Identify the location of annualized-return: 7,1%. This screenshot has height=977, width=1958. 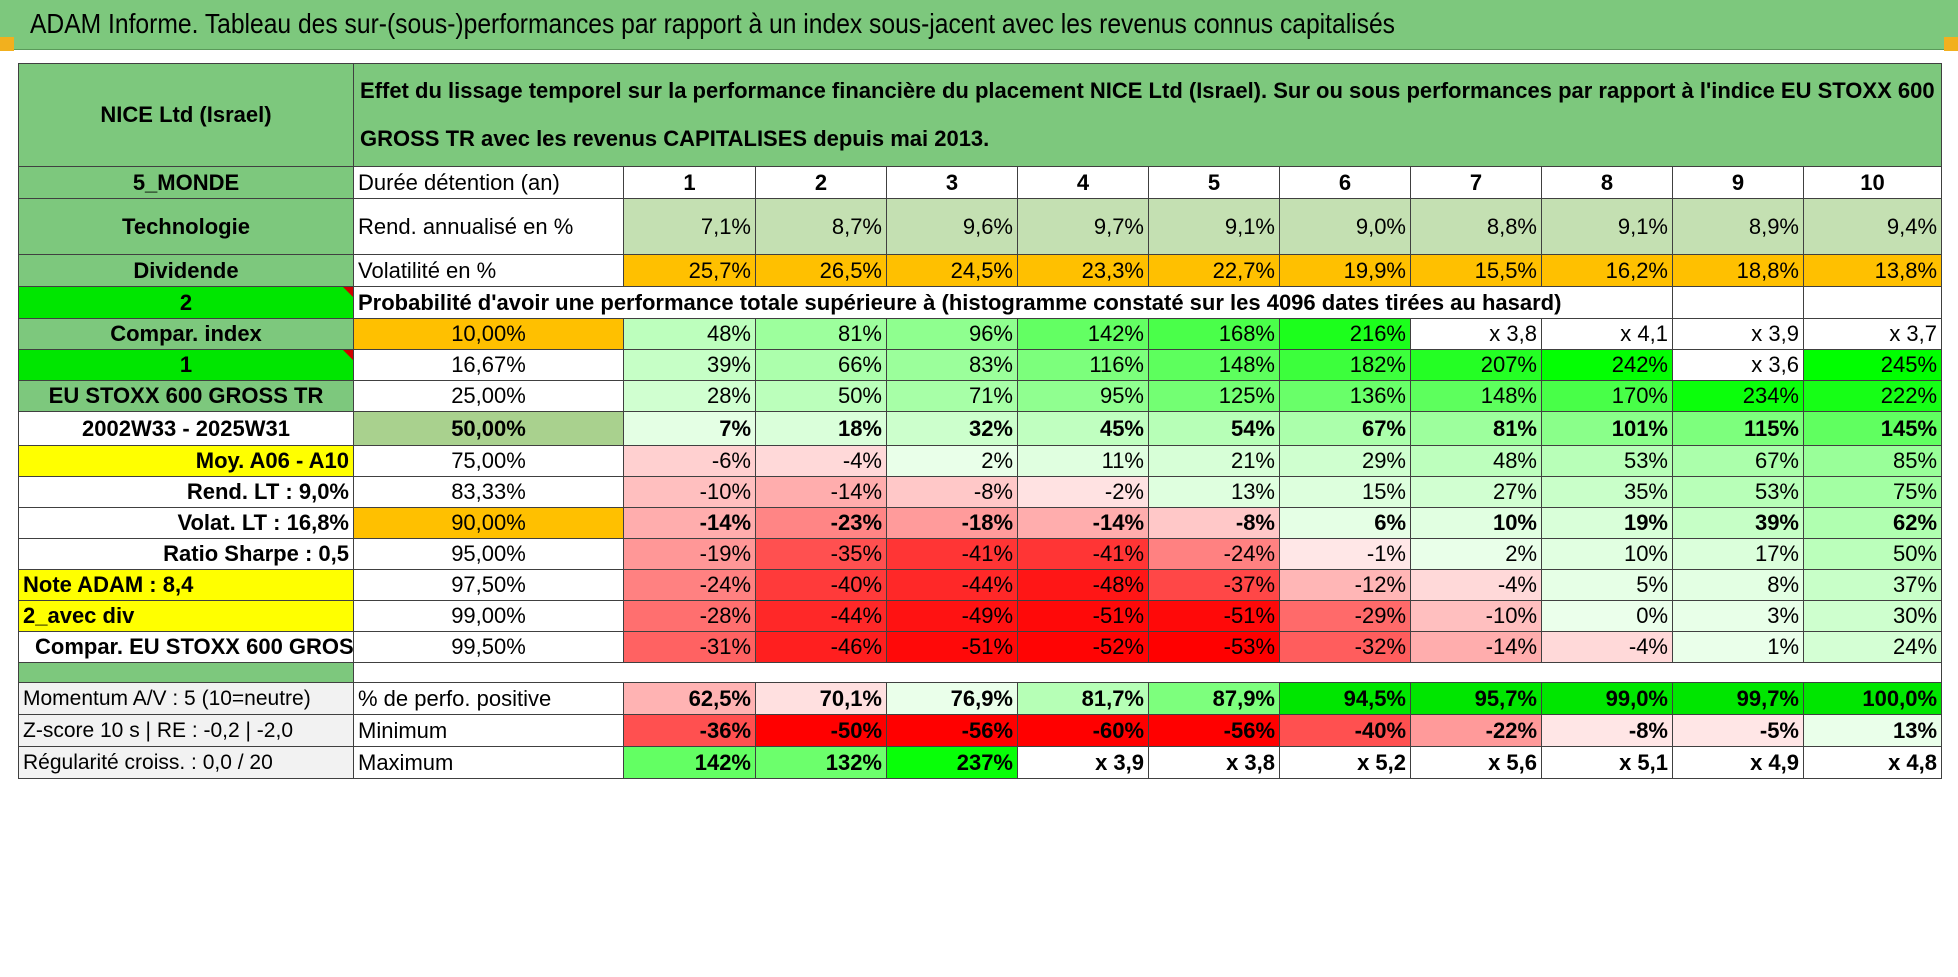
(689, 226).